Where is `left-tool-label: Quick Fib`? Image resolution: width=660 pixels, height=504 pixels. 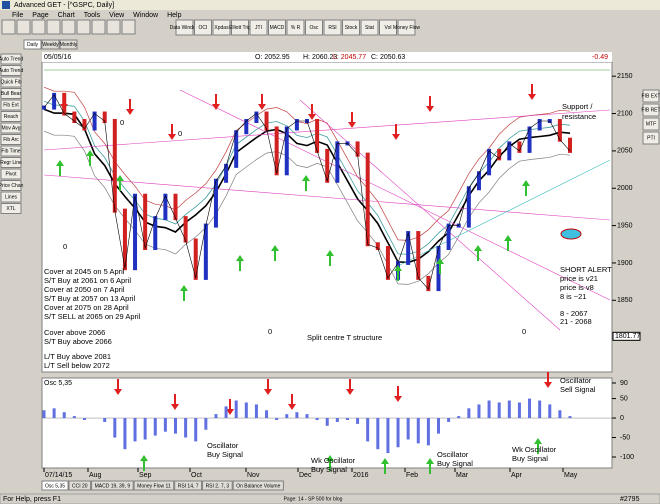
left-tool-label: Quick Fib is located at coordinates (10, 82).